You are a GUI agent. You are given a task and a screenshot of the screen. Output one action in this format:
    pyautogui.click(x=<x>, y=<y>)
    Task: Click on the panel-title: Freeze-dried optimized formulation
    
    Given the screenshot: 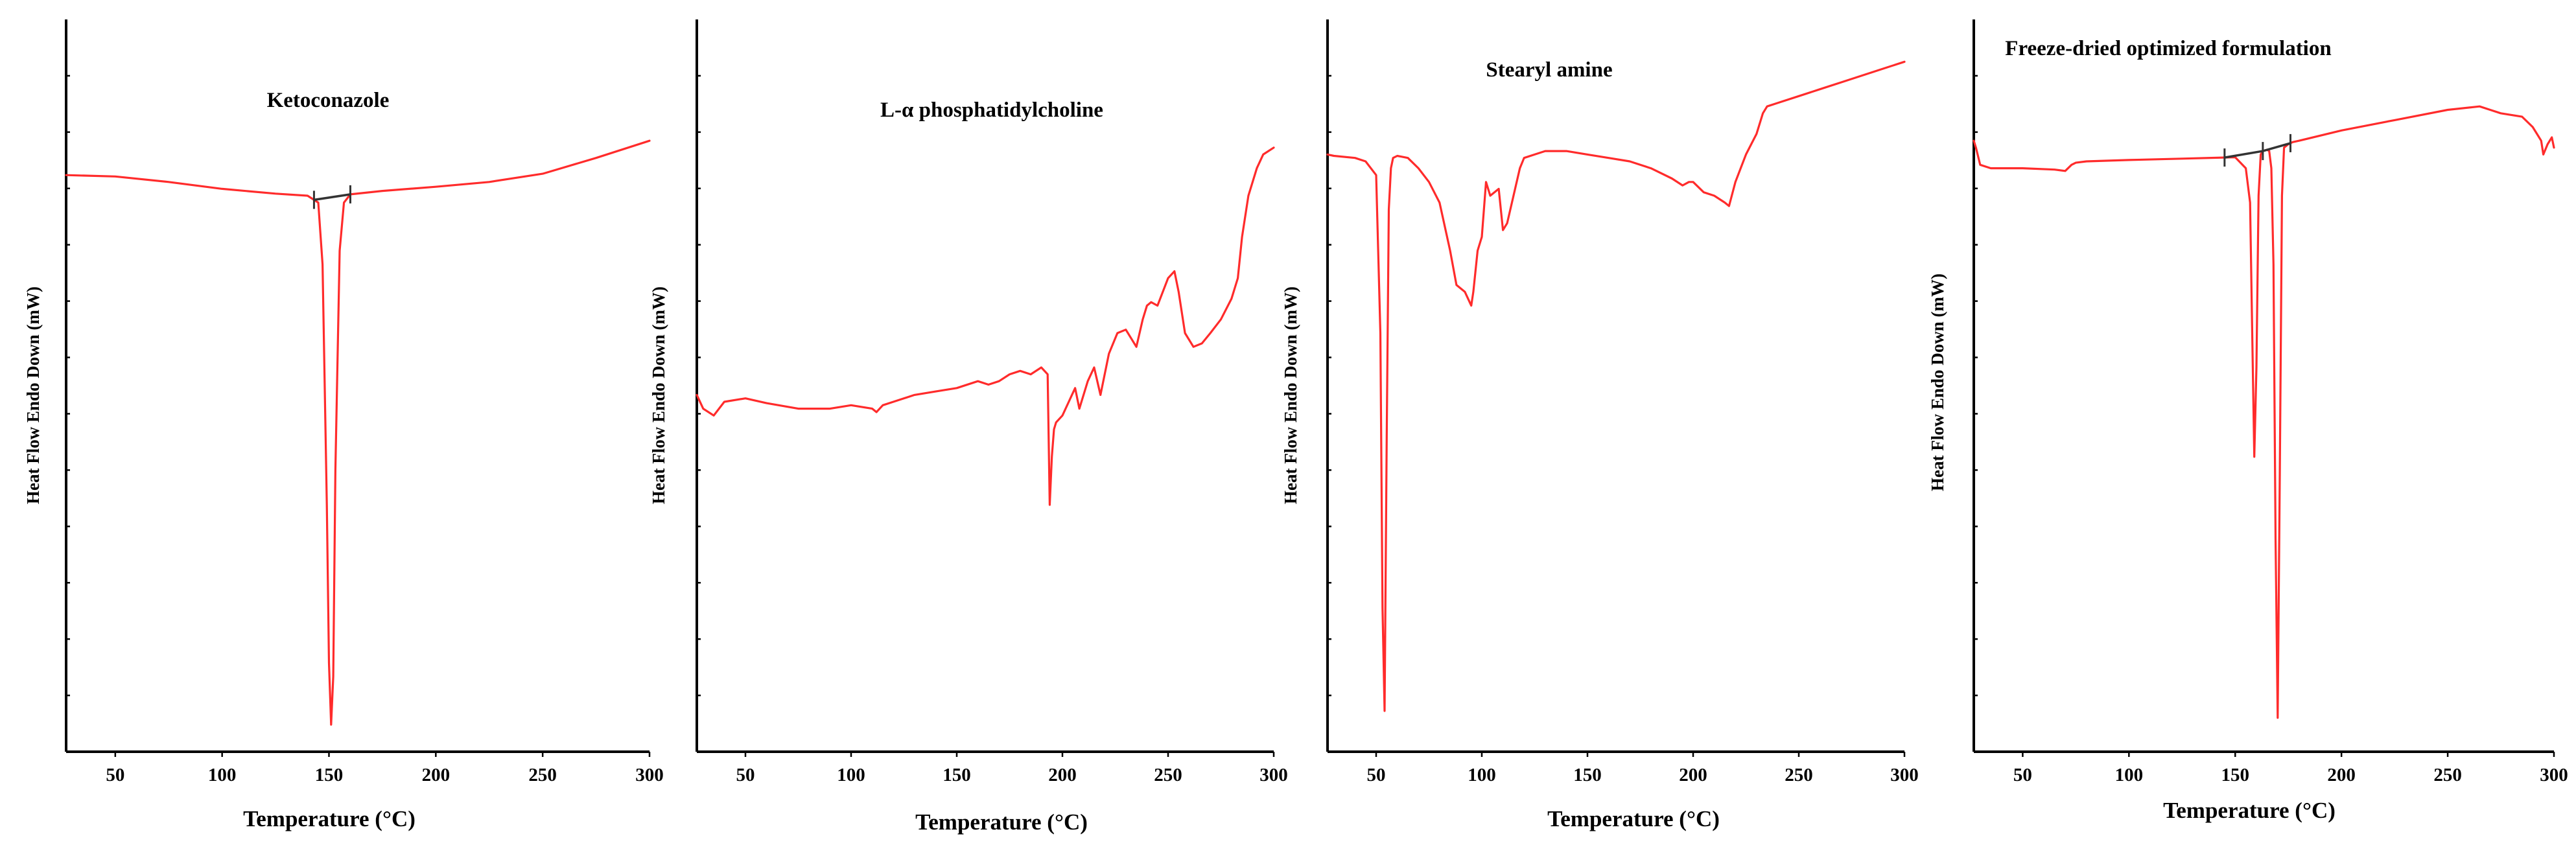 What is the action you would take?
    pyautogui.click(x=2168, y=48)
    